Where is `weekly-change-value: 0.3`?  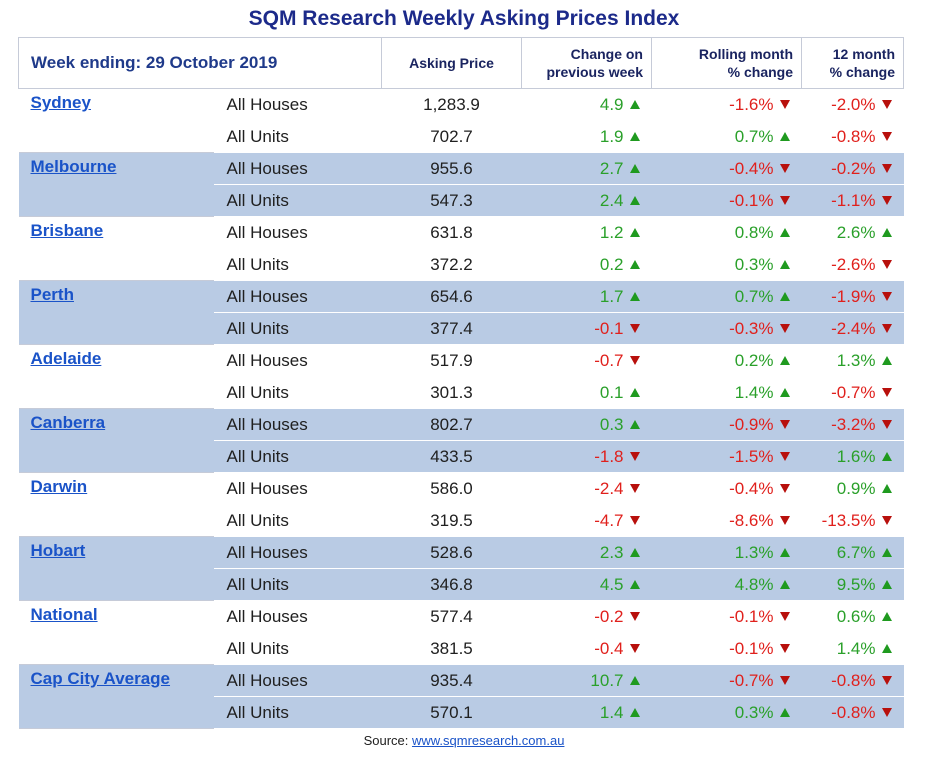 weekly-change-value: 0.3 is located at coordinates (611, 424).